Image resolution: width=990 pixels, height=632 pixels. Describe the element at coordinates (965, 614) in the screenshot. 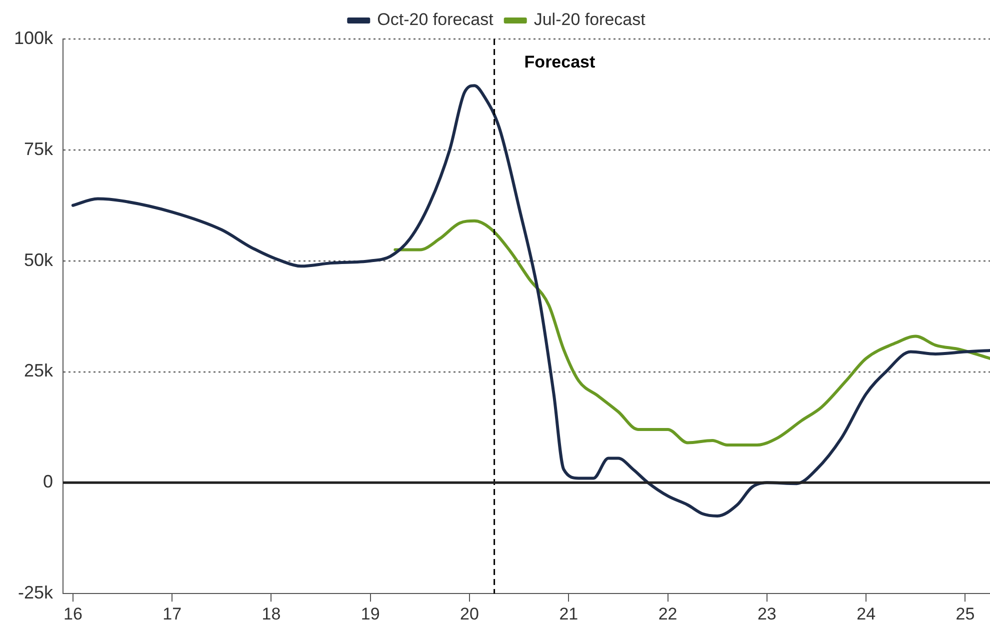

I see `x-tick-label: 25` at that location.